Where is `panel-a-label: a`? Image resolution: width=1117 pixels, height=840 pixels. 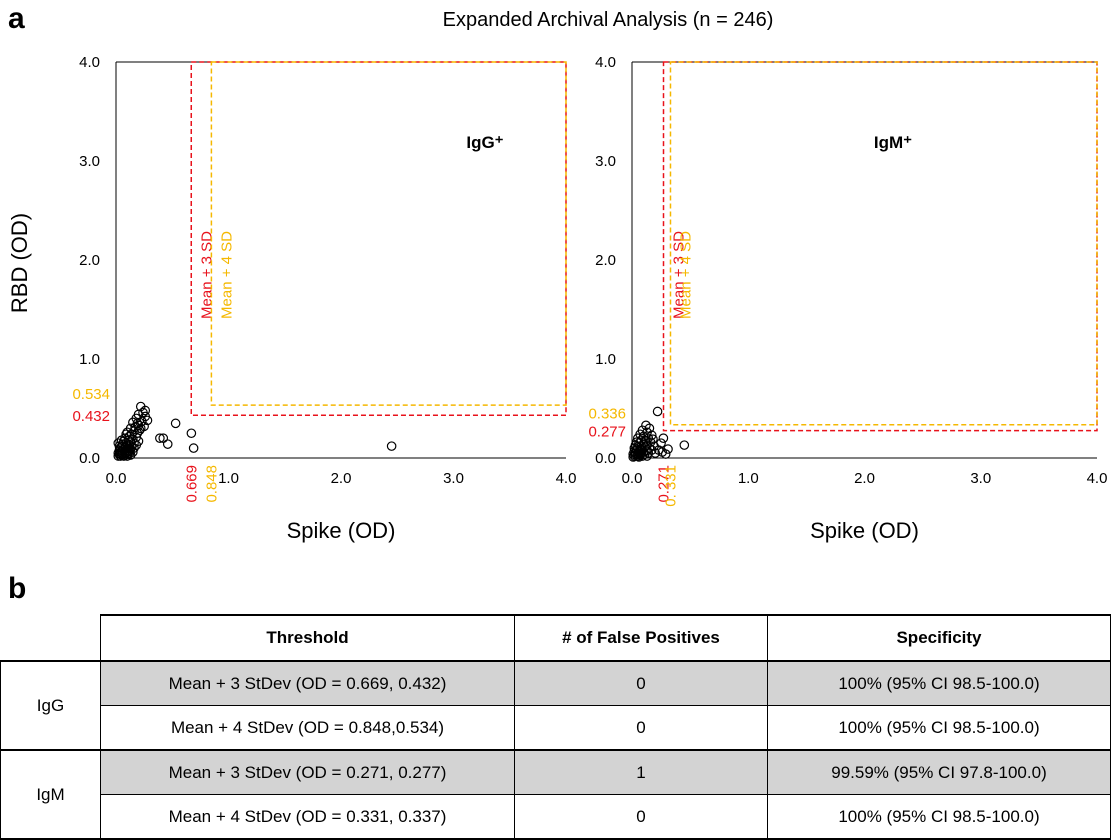
panel-a-label: a is located at coordinates (16, 18).